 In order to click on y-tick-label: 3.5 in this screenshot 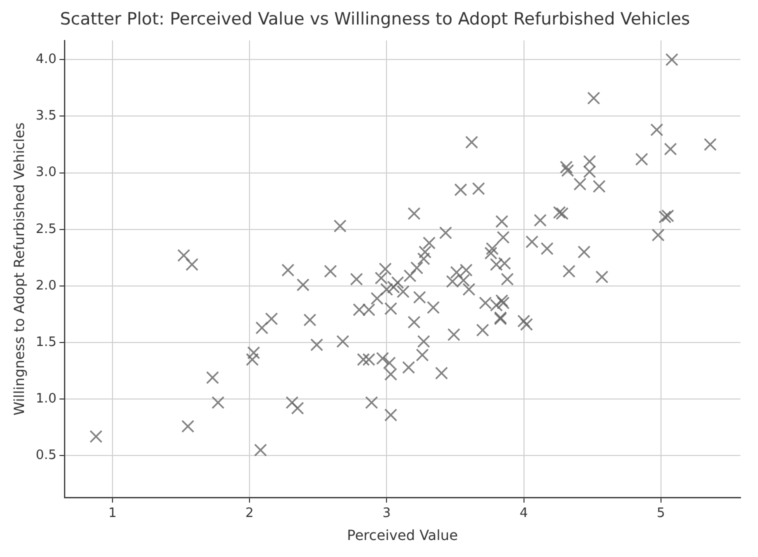, I will do `click(46, 116)`.